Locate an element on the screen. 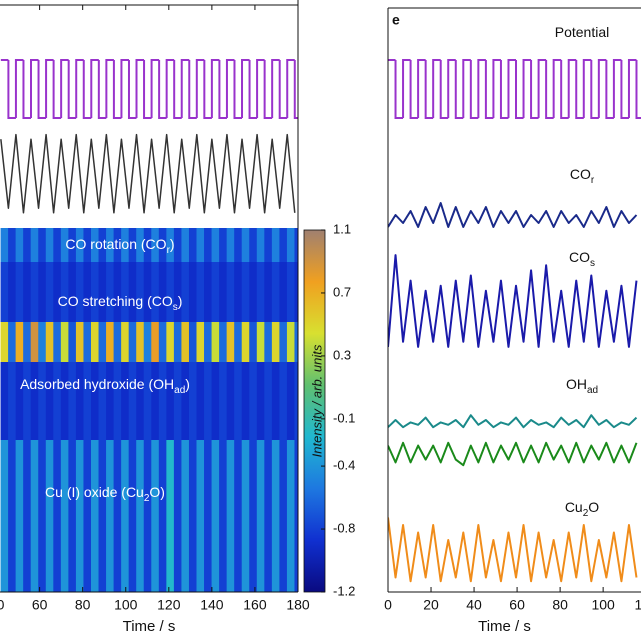 The height and width of the screenshot is (642, 641). subscript: 2 is located at coordinates (586, 513).